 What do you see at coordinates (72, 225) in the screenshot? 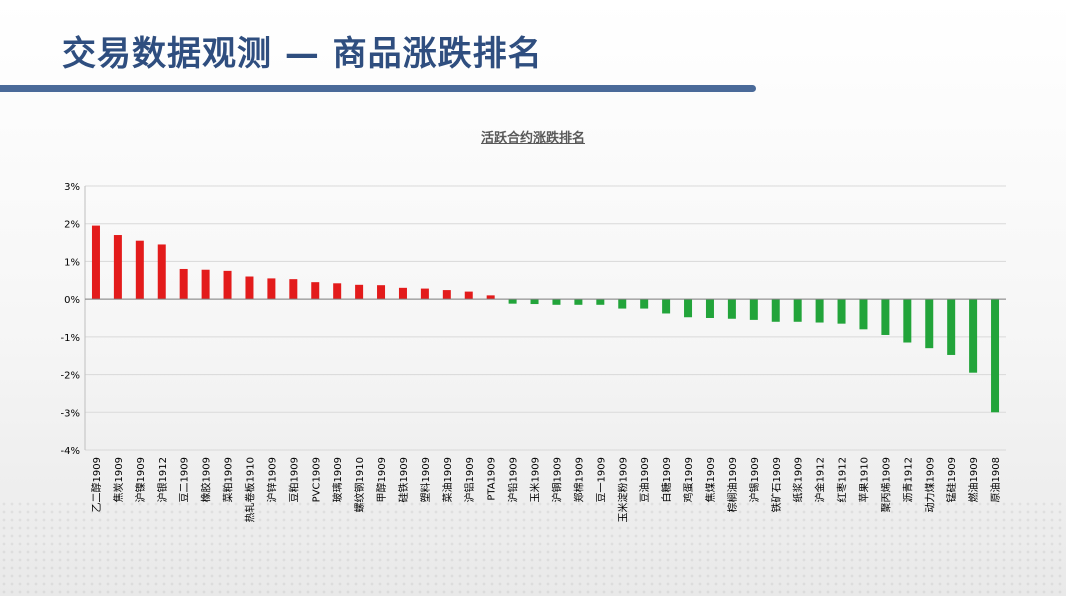
I see `y-tick-label: 2%` at bounding box center [72, 225].